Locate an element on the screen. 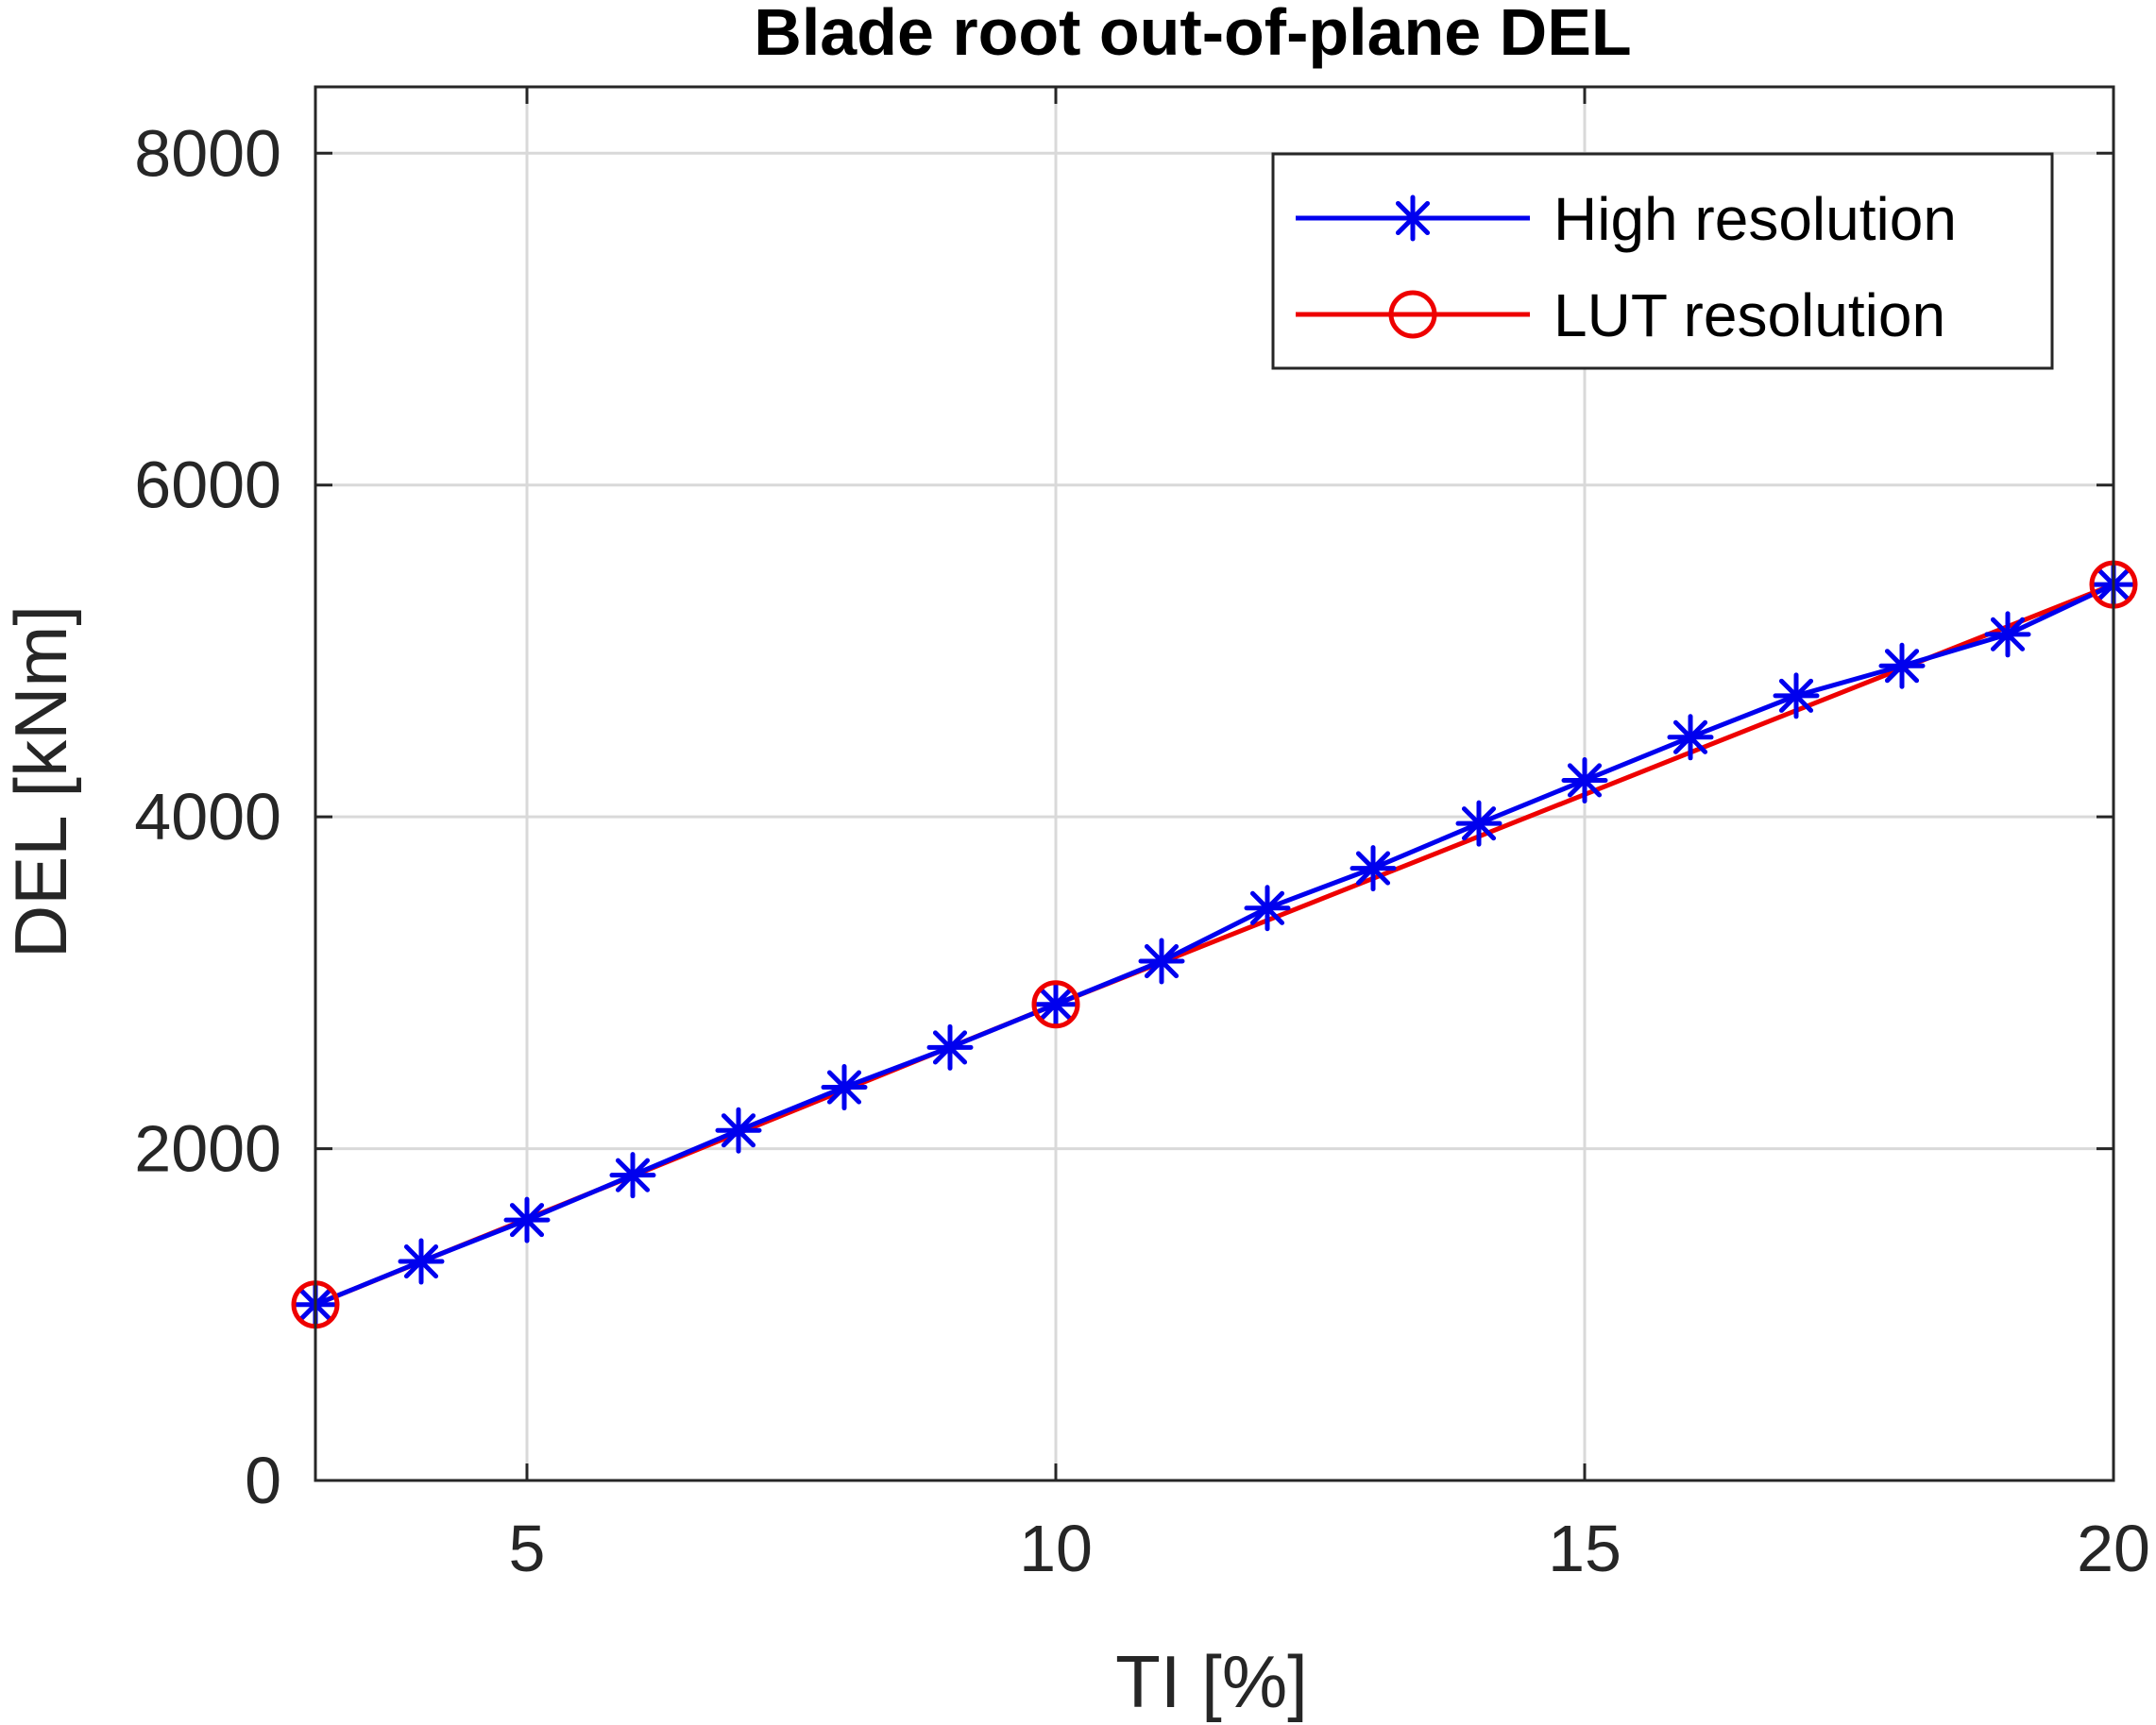  y-tick-label: 6000 is located at coordinates (208, 485).